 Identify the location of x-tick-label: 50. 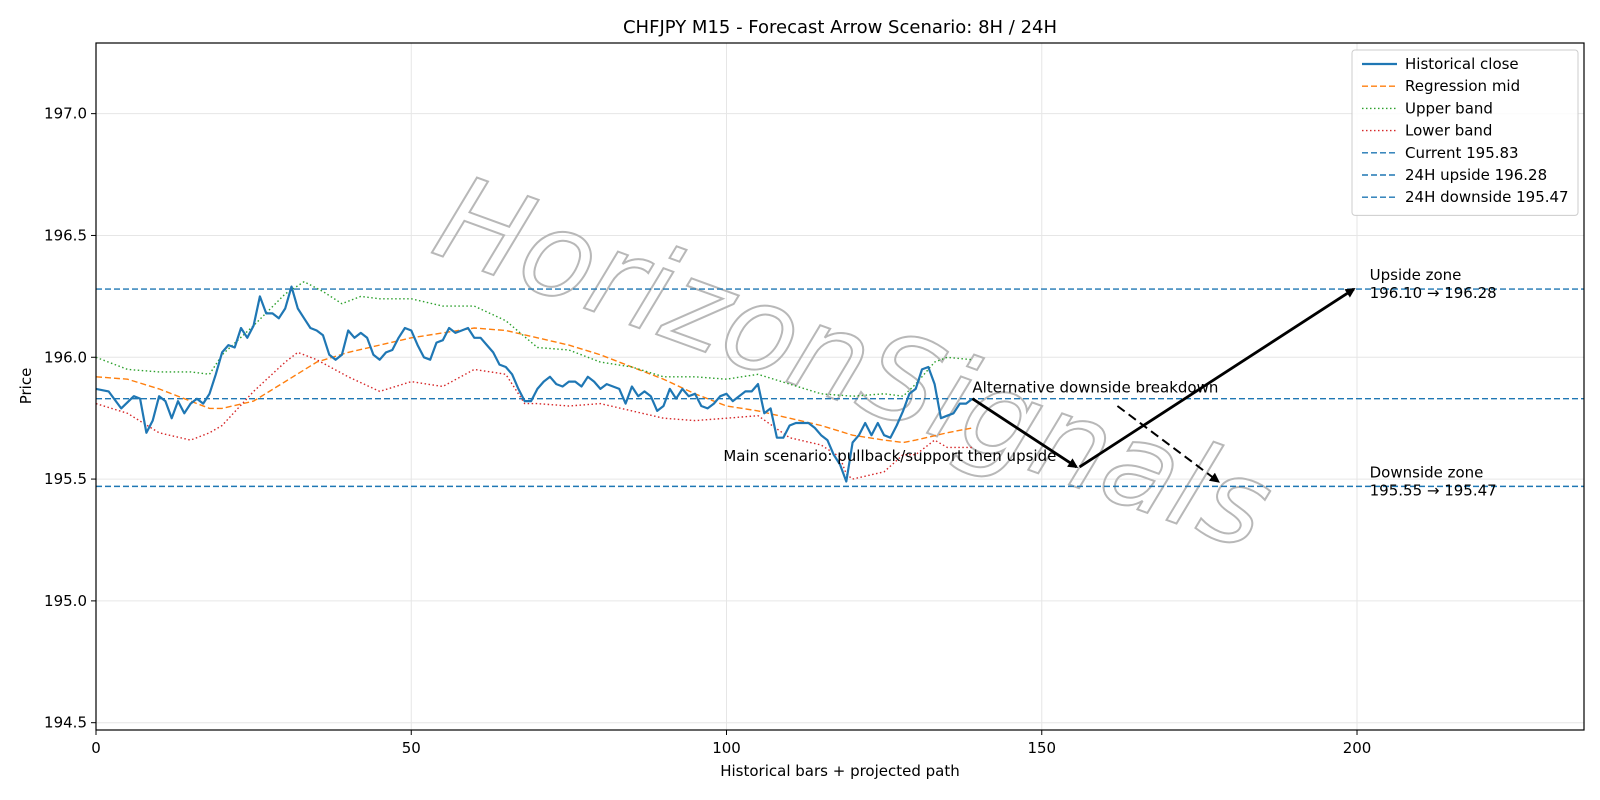
(411, 748).